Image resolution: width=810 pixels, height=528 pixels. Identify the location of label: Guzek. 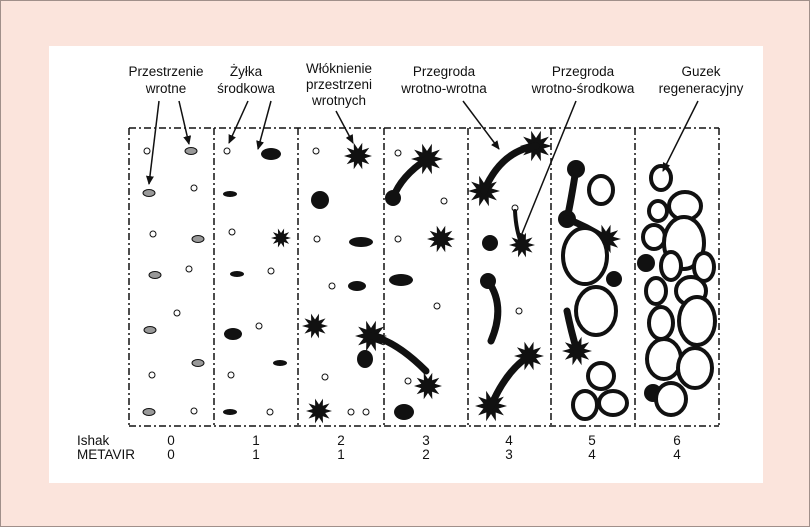
(700, 71).